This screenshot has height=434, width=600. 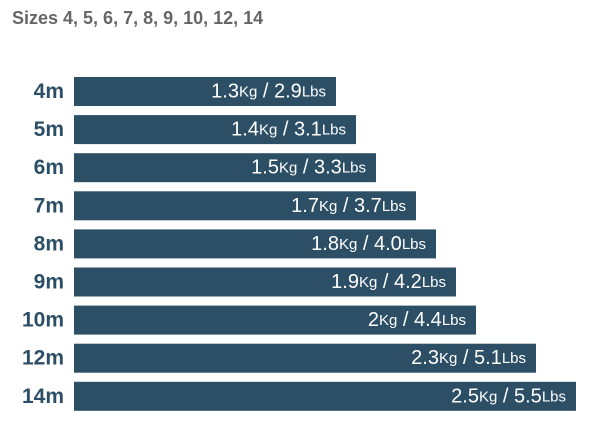 I want to click on value-label: 1.9Kg / 4.2Lbs, so click(x=388, y=282).